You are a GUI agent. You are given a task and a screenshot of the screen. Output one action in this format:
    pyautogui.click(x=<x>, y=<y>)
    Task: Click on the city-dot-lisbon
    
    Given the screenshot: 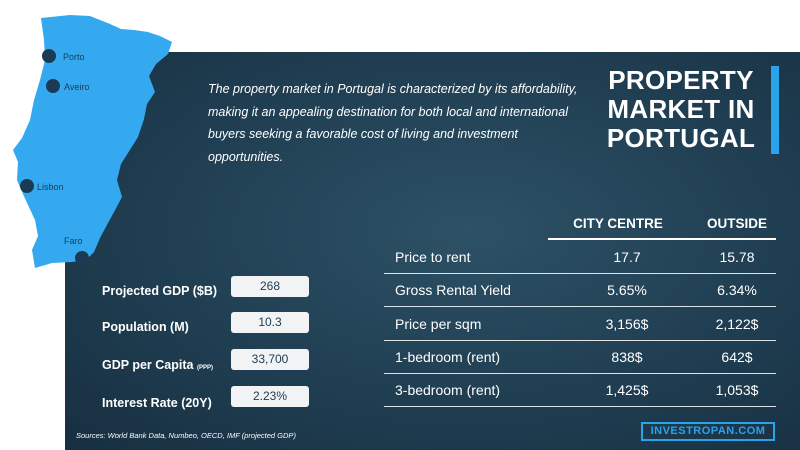 What is the action you would take?
    pyautogui.click(x=27, y=186)
    